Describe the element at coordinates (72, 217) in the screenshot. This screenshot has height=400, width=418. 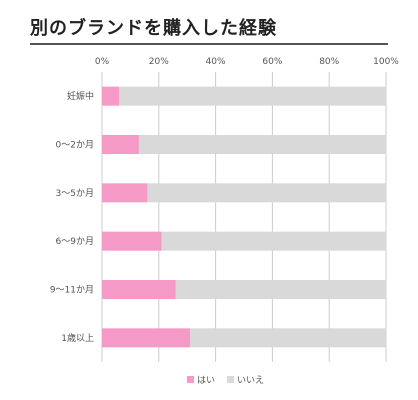
I see `category-labels: 妊娠中 0〜2か月 3〜5か月 6〜9か月 9〜11か月 1歳以上` at that location.